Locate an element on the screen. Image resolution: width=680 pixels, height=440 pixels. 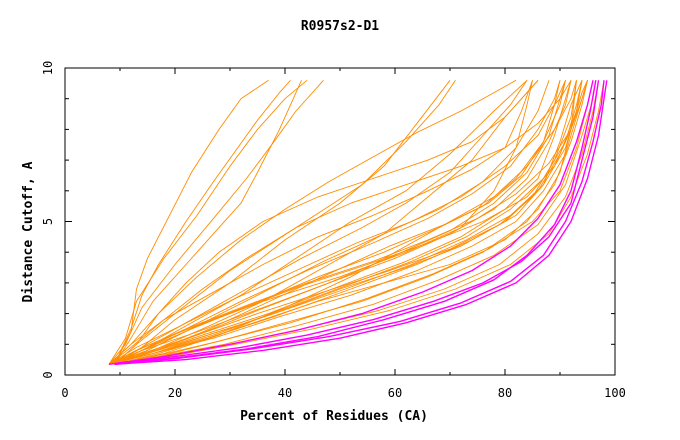
x-axis-label: Percent of Residues (CA) is located at coordinates (334, 416).